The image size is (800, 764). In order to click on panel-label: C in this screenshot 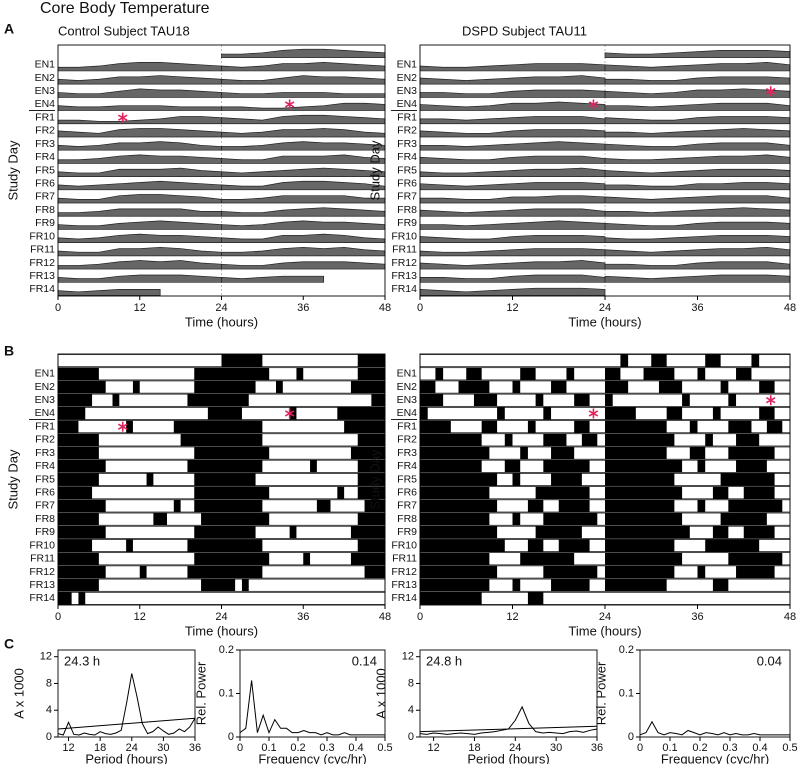, I will do `click(9, 644)`.